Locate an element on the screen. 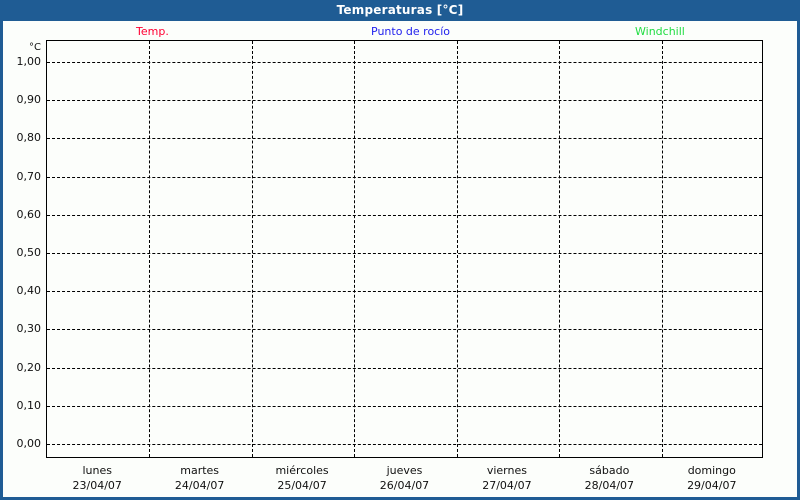 This screenshot has width=800, height=500. y-axis-tick-label: 0,80 is located at coordinates (29, 138).